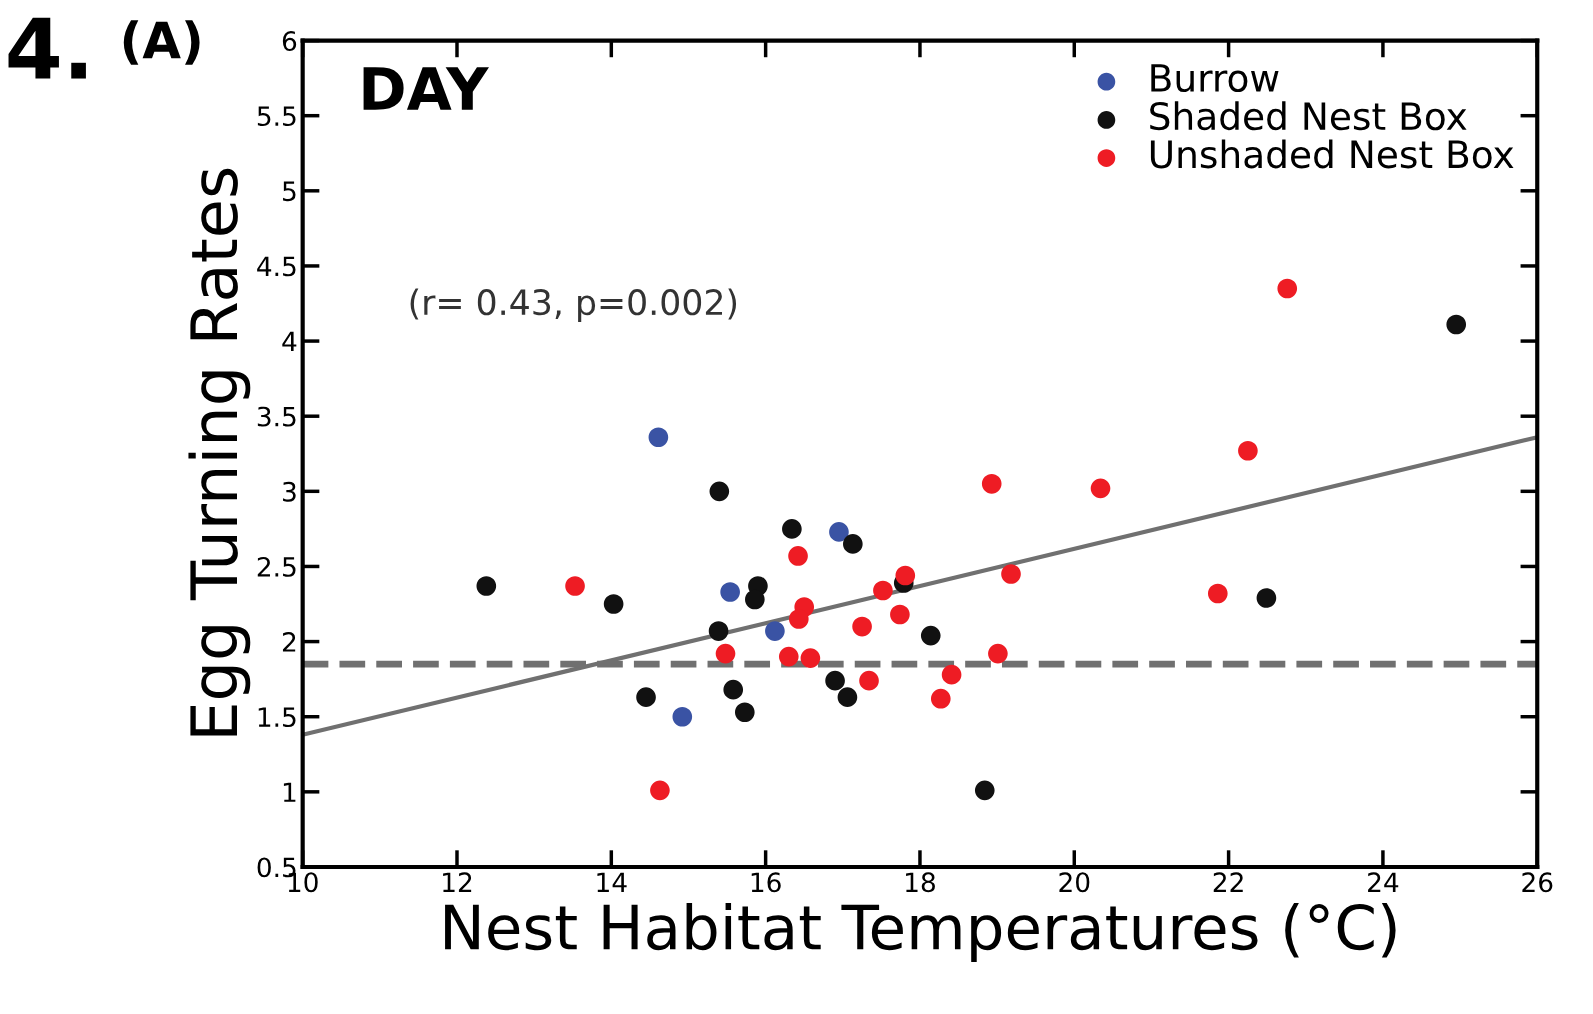 The width and height of the screenshot is (1593, 1014). Describe the element at coordinates (1308, 116) in the screenshot. I see `legend-label: Shaded Nest Box` at that location.